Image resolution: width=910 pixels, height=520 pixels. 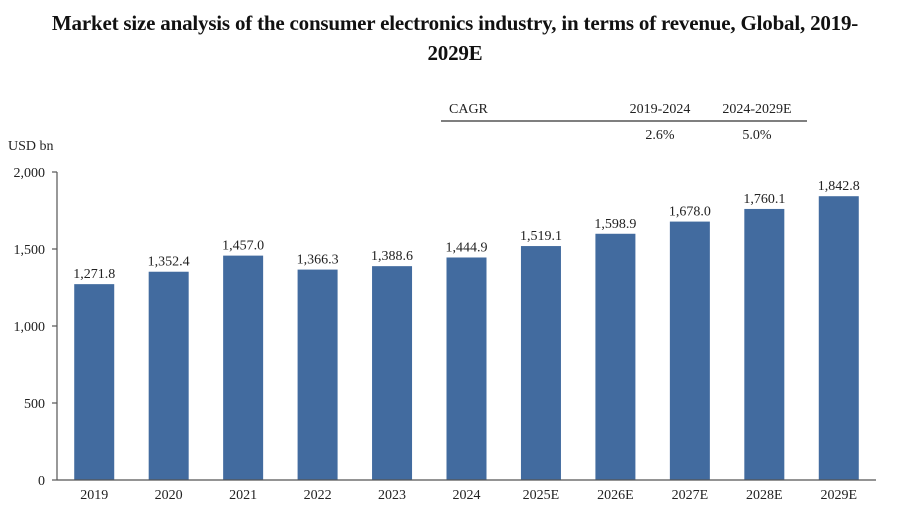 What do you see at coordinates (94, 274) in the screenshot?
I see `data-label-2019: 1,271.8` at bounding box center [94, 274].